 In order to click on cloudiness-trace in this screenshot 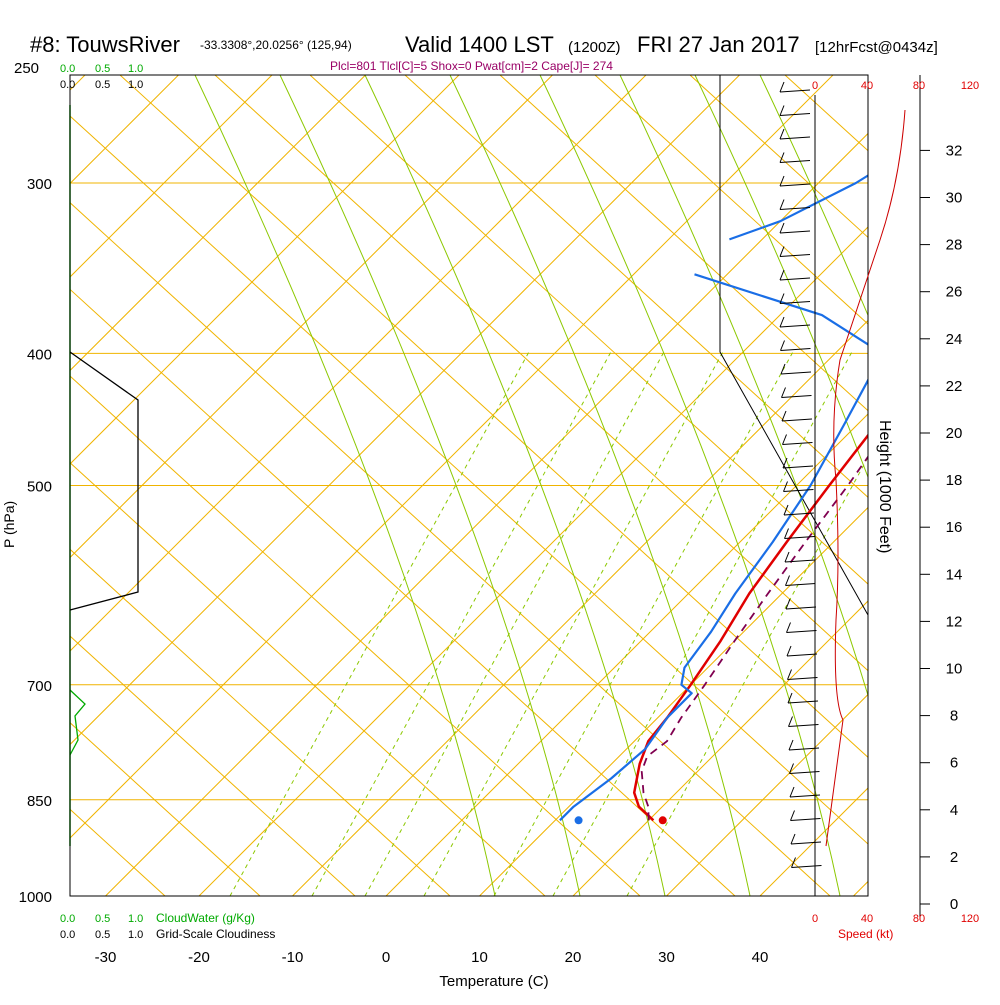, I will do `click(104, 481)`.